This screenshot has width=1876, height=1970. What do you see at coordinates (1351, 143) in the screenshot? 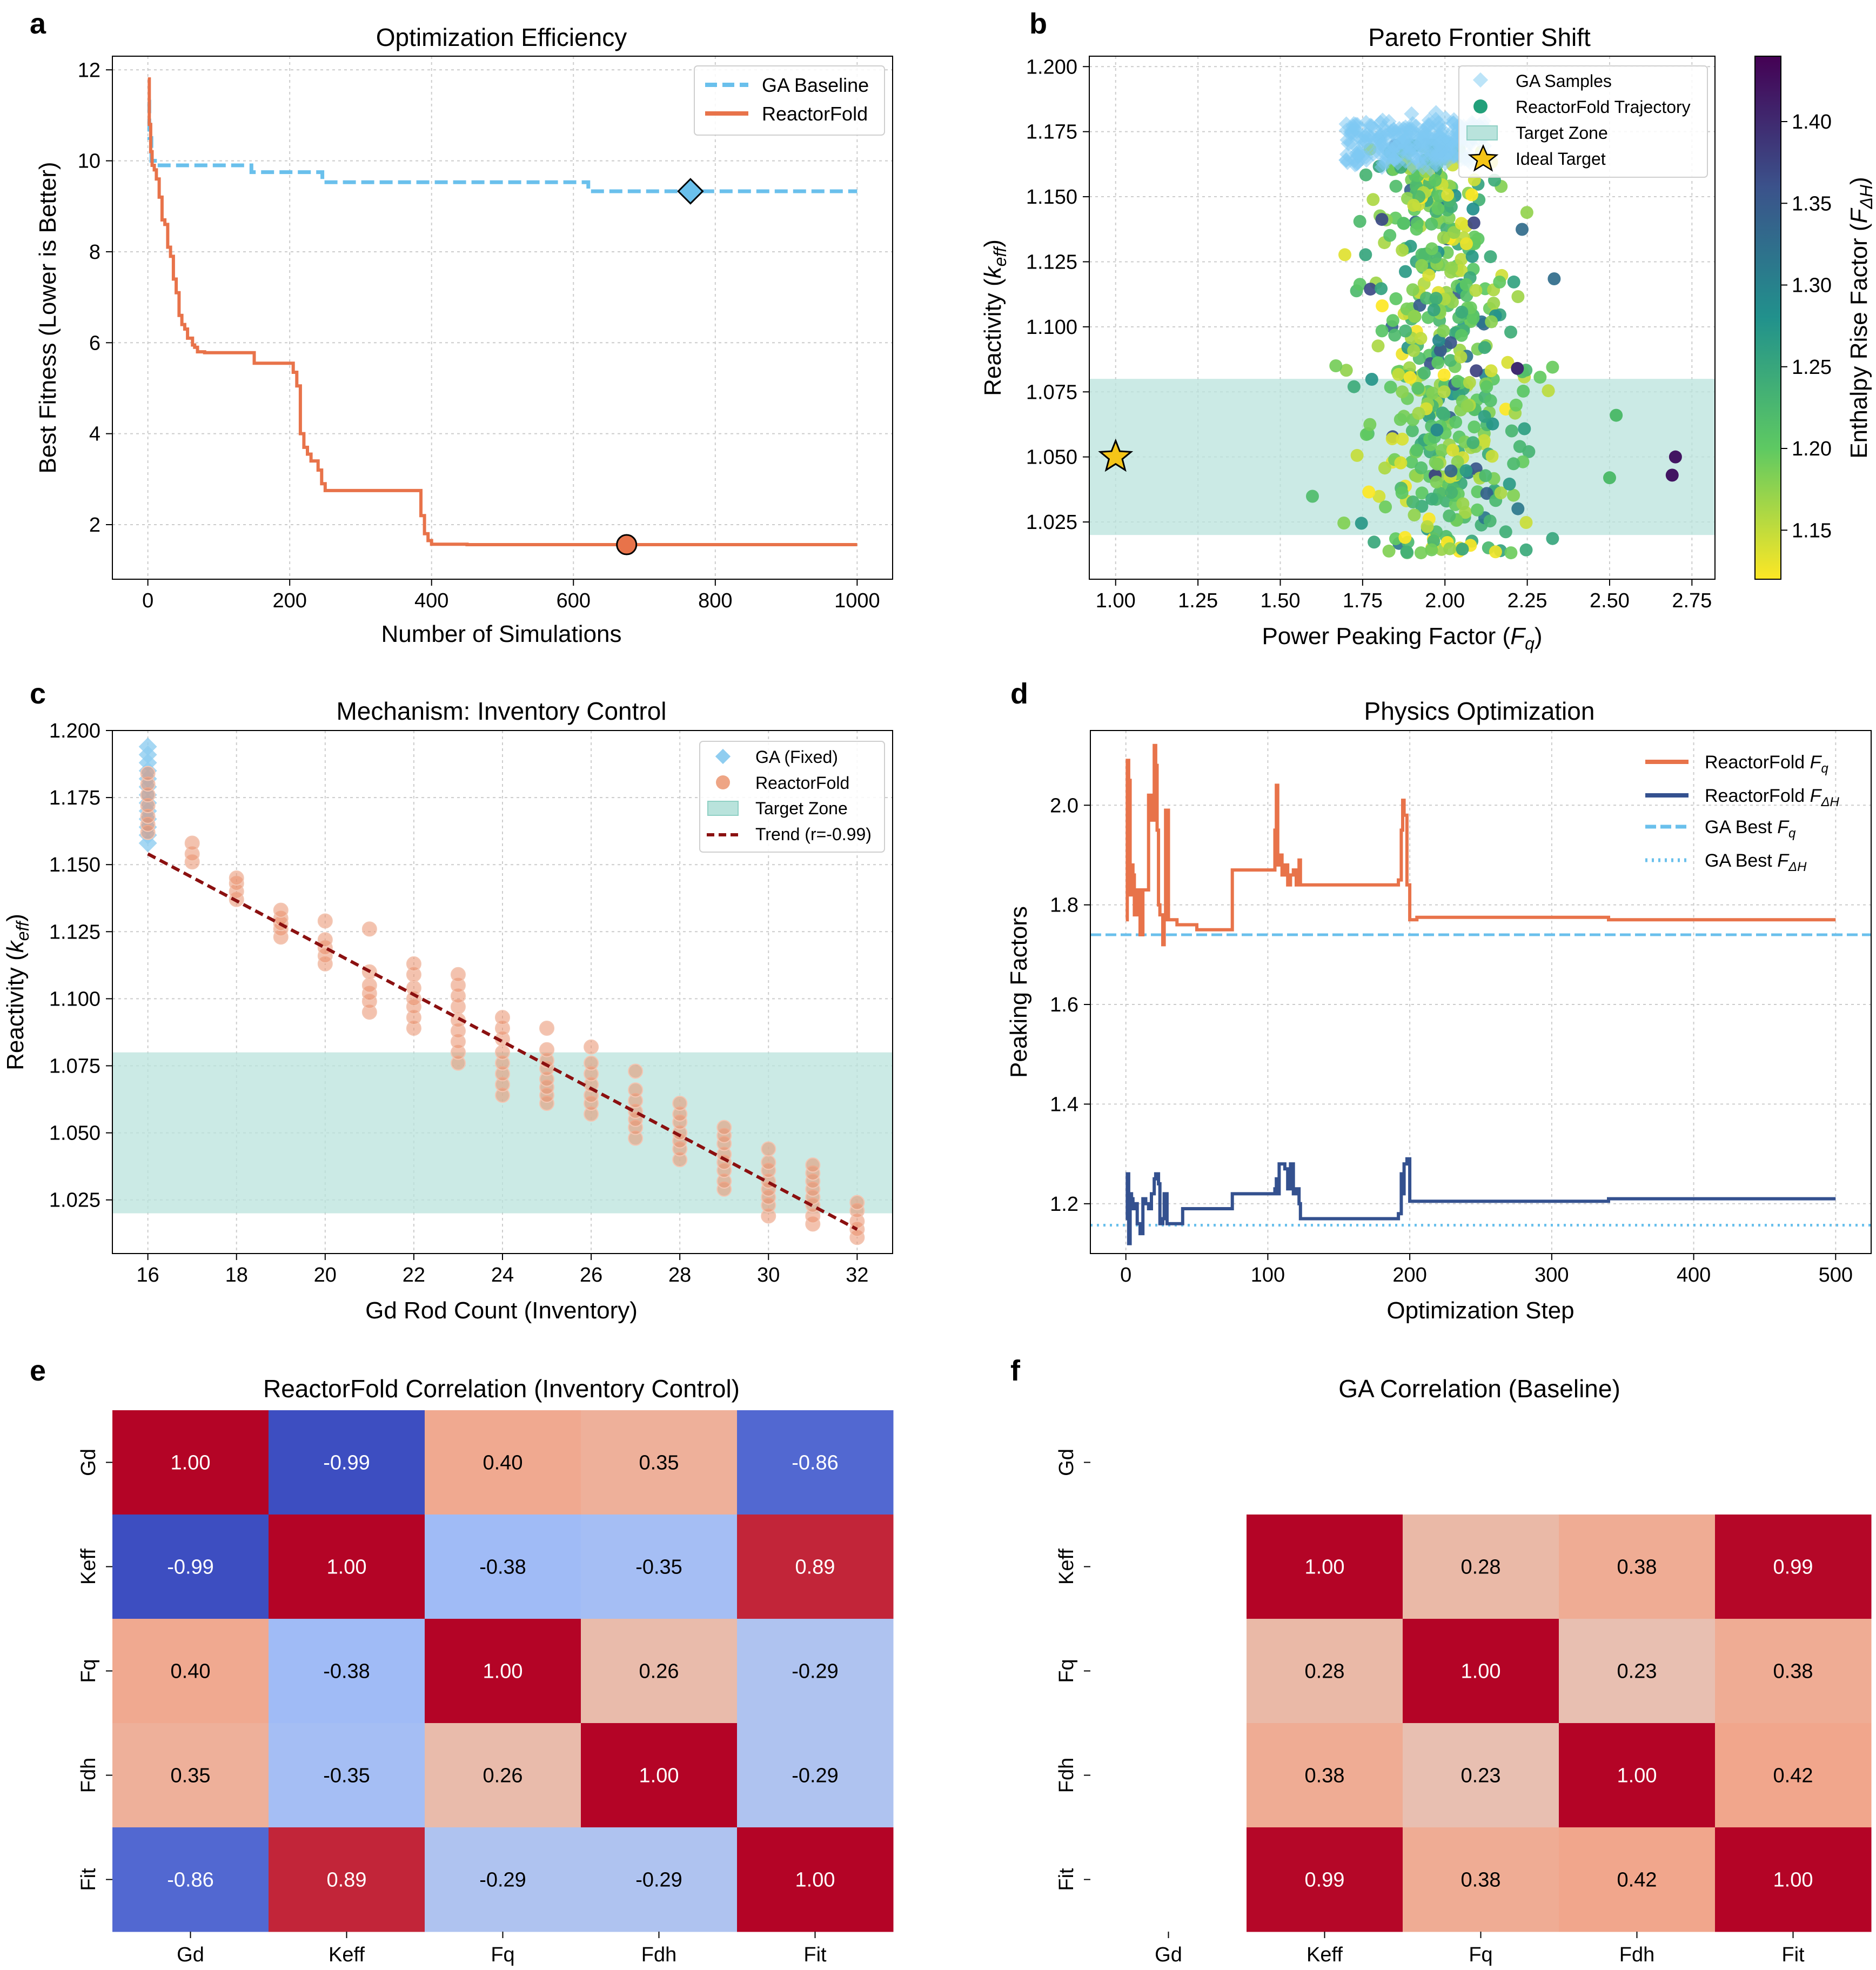
I see `ga-sample-point` at bounding box center [1351, 143].